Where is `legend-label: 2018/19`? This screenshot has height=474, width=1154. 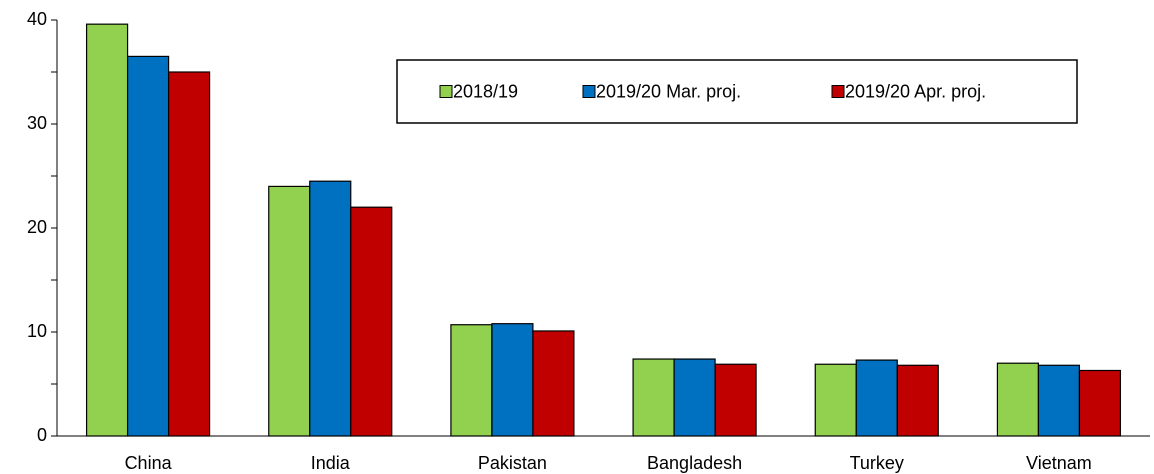 legend-label: 2018/19 is located at coordinates (485, 91).